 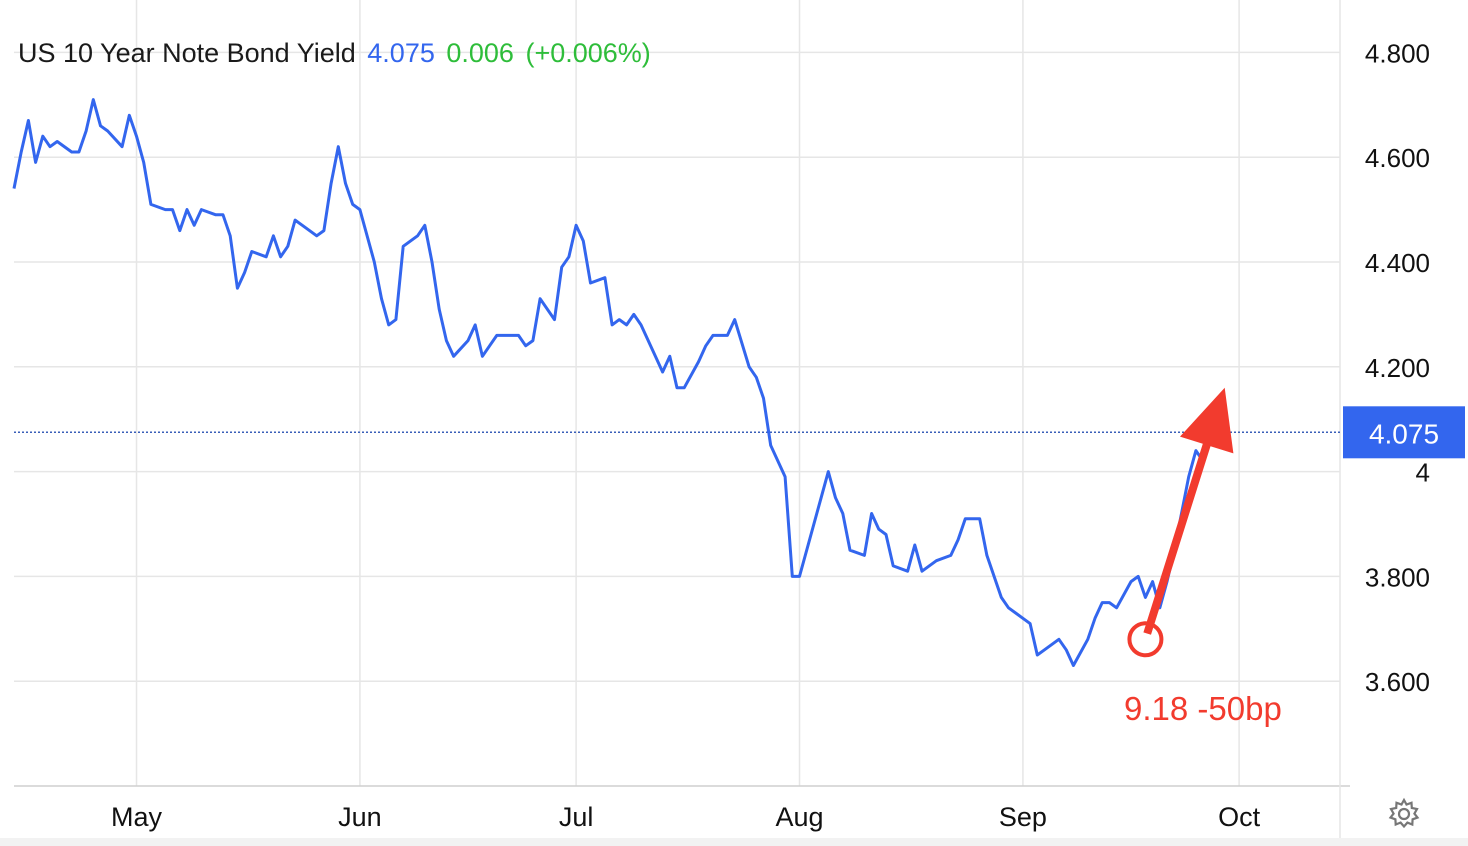 I want to click on annotation: 9.18 -50bp, so click(x=1203, y=557).